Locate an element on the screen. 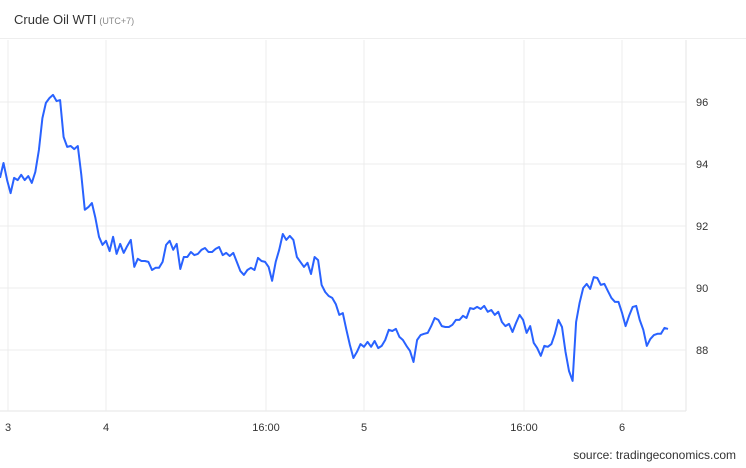  x-tick-label: 4 is located at coordinates (106, 428).